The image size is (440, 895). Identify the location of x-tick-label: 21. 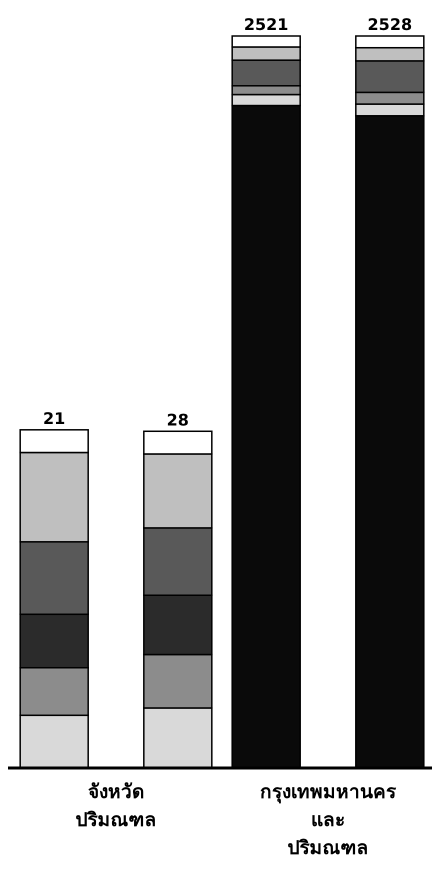
(54, 418).